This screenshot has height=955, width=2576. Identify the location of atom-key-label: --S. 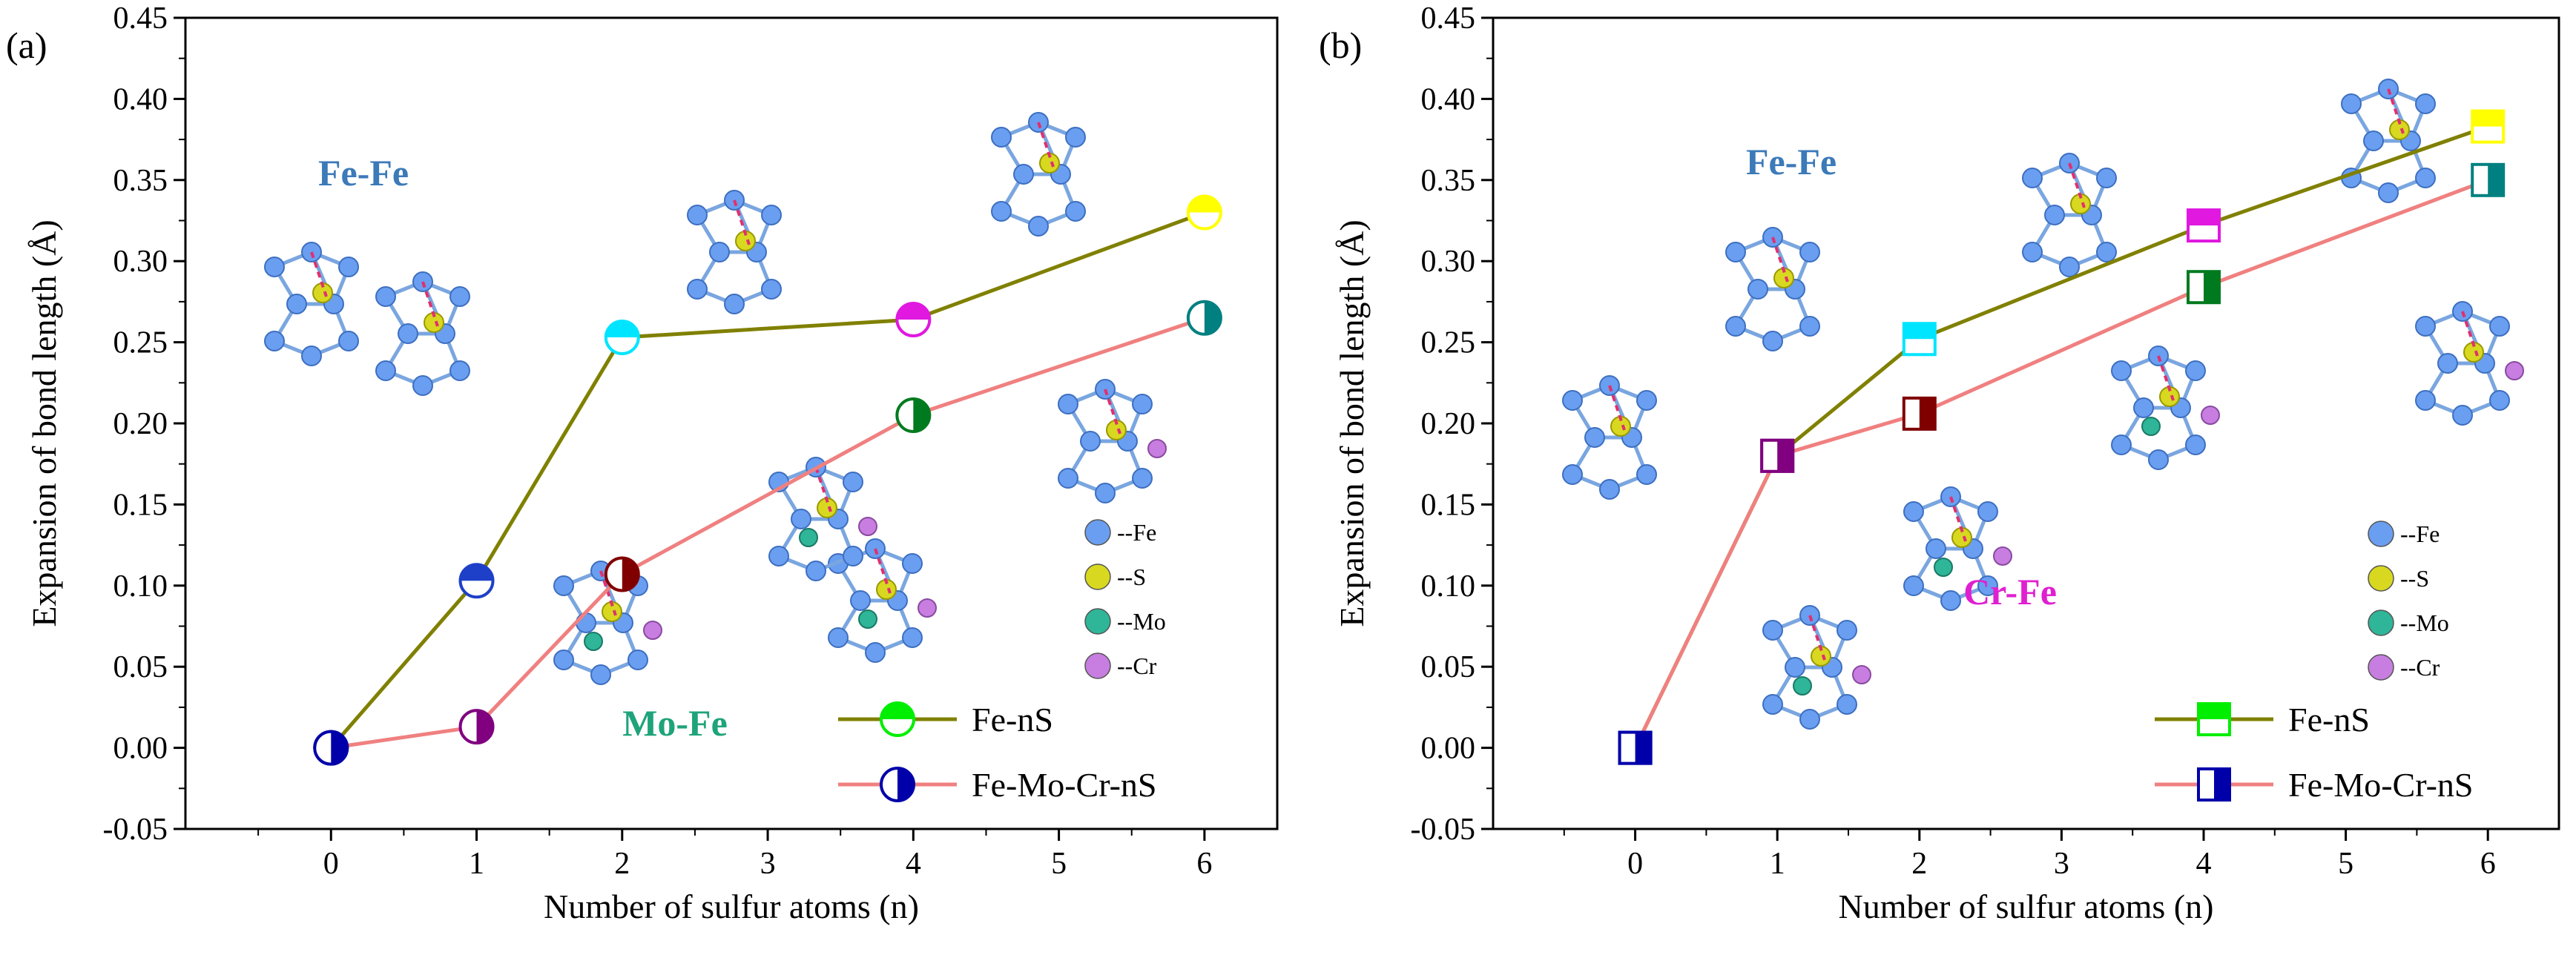
(2415, 579).